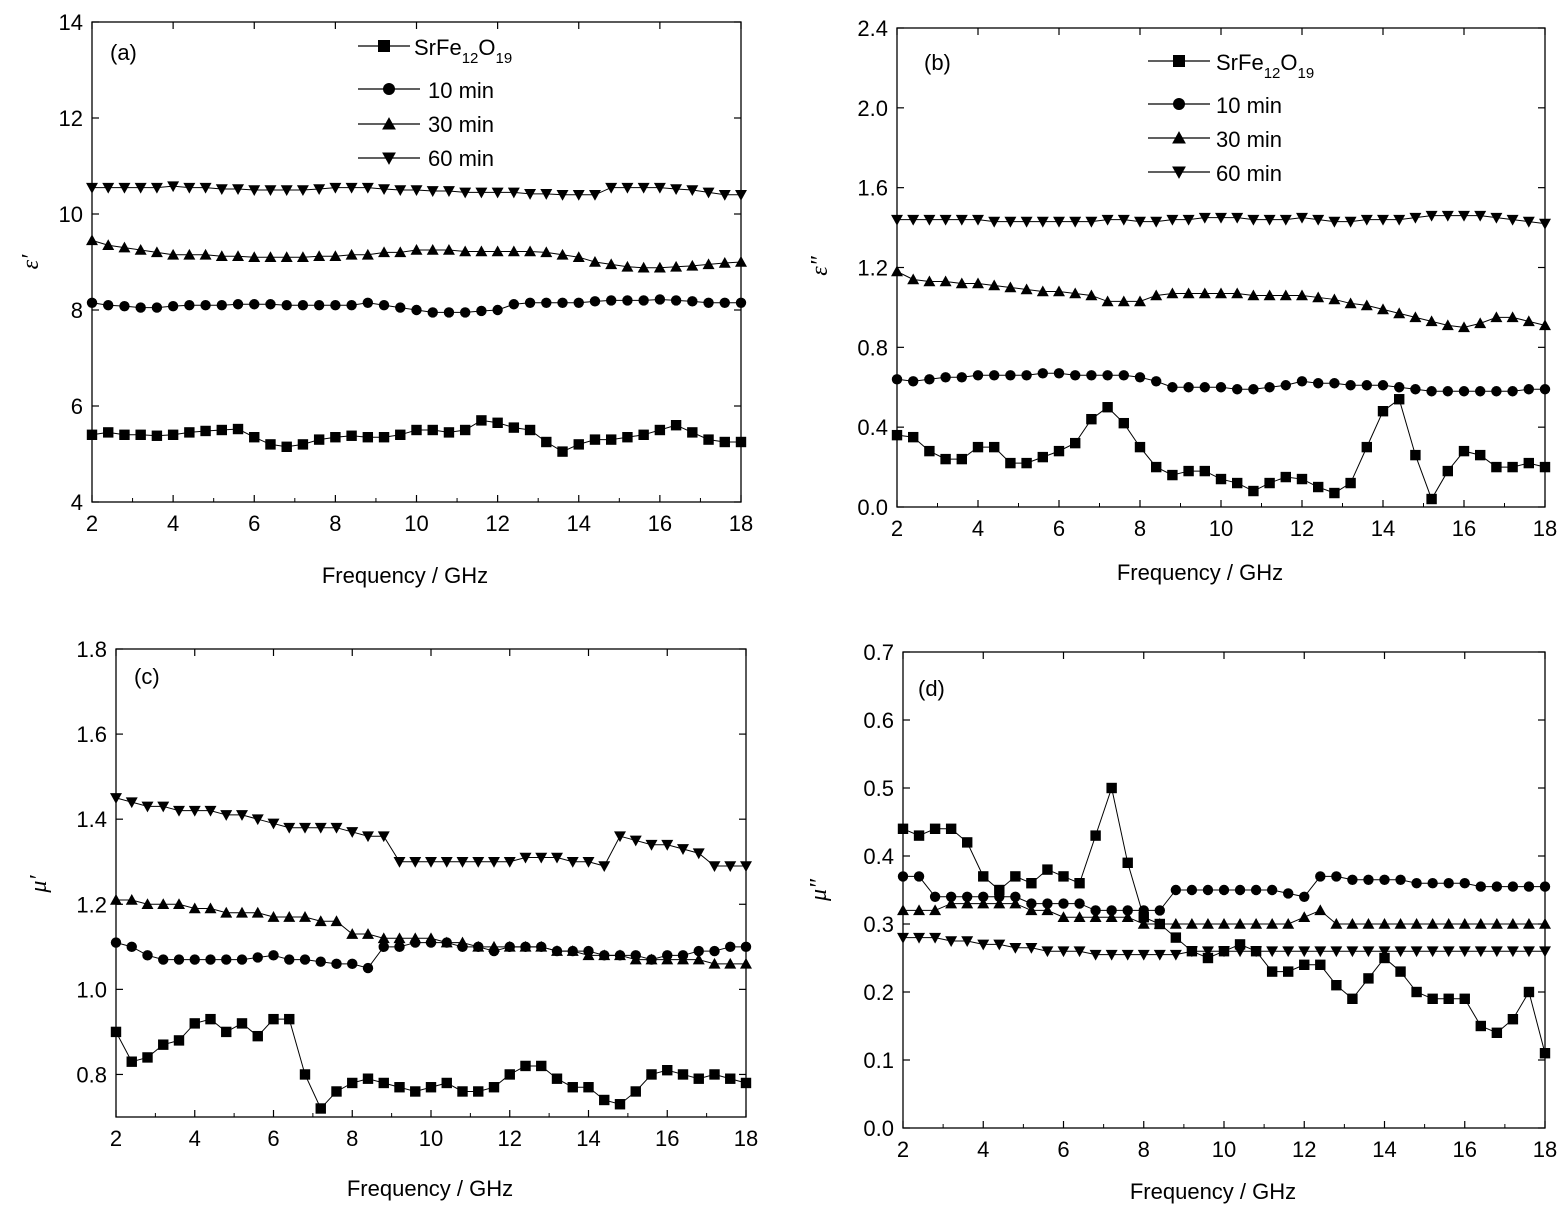  What do you see at coordinates (389, 89) in the screenshot?
I see `legend-marker` at bounding box center [389, 89].